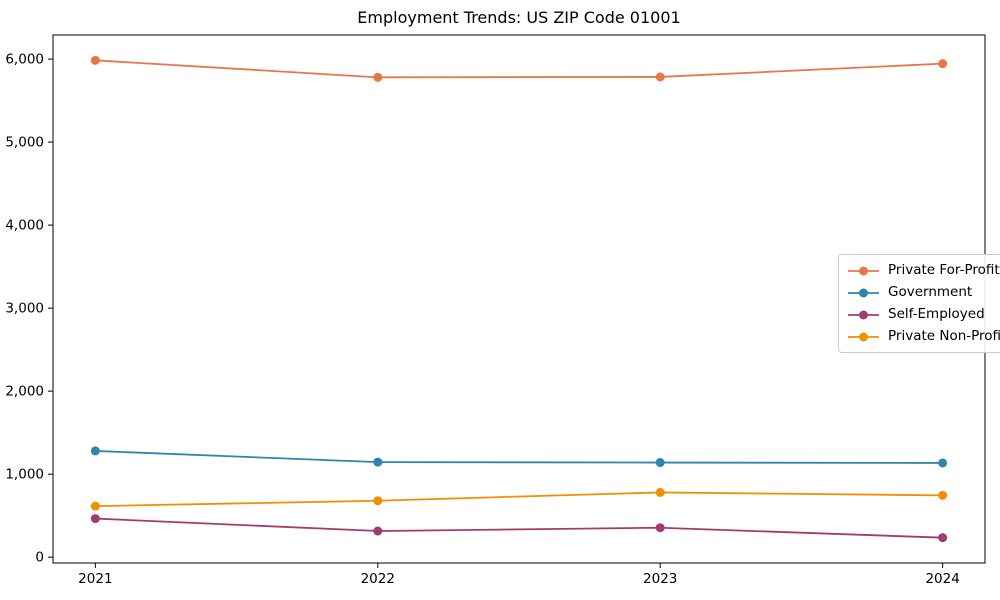  Describe the element at coordinates (24, 226) in the screenshot. I see `y-axis-tick-label: 4,000` at that location.